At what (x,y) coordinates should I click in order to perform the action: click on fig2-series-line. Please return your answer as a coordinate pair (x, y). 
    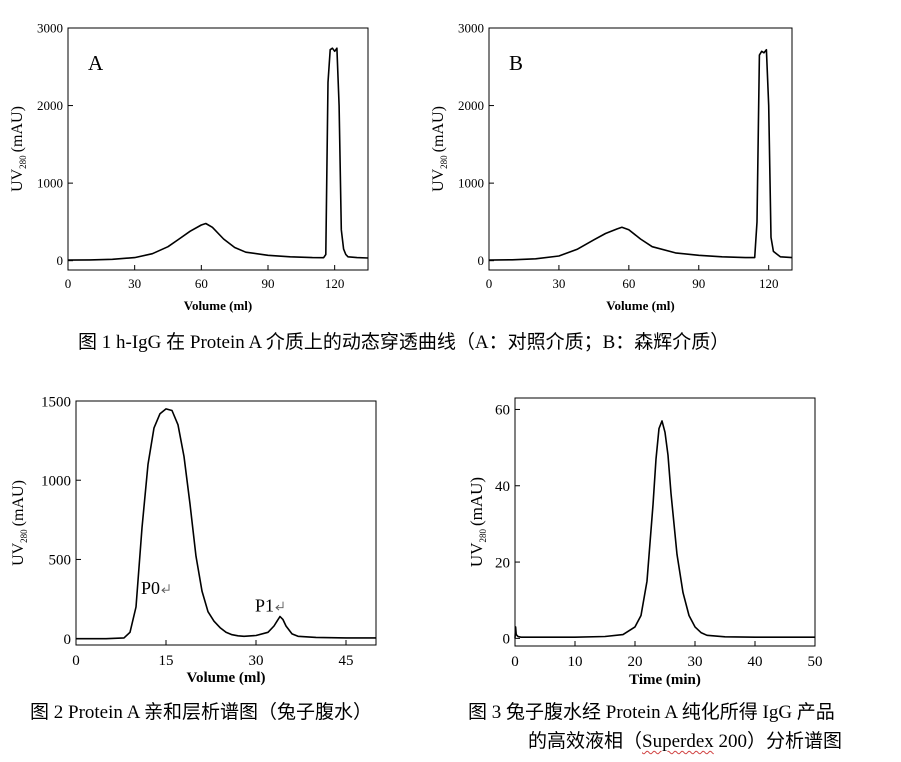
    Looking at the image, I should click on (226, 524).